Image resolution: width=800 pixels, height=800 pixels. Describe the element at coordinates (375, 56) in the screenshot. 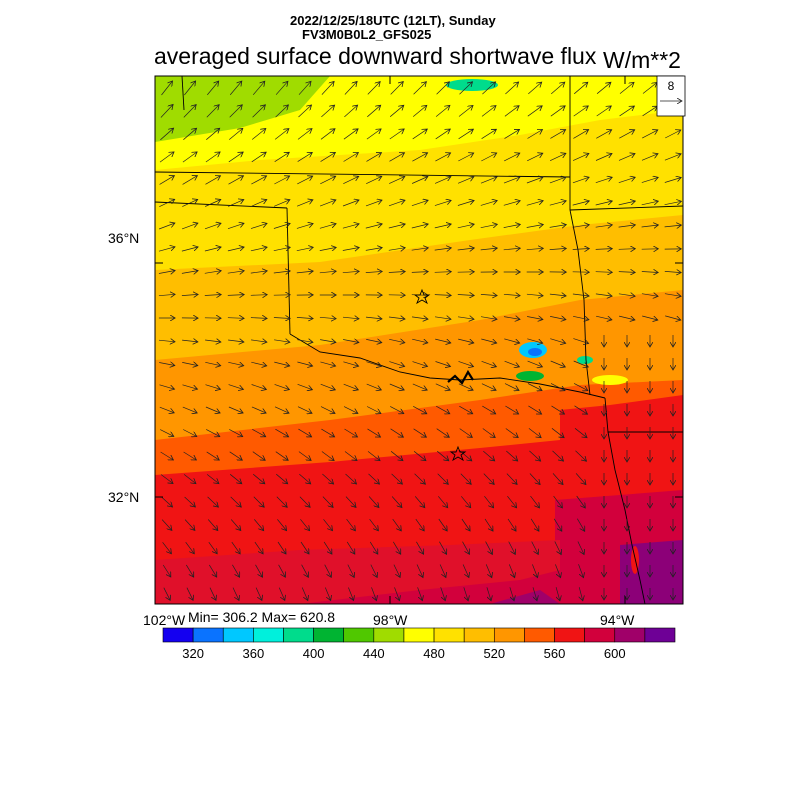

I see `field-title: averaged surface downward shortwave flux` at that location.